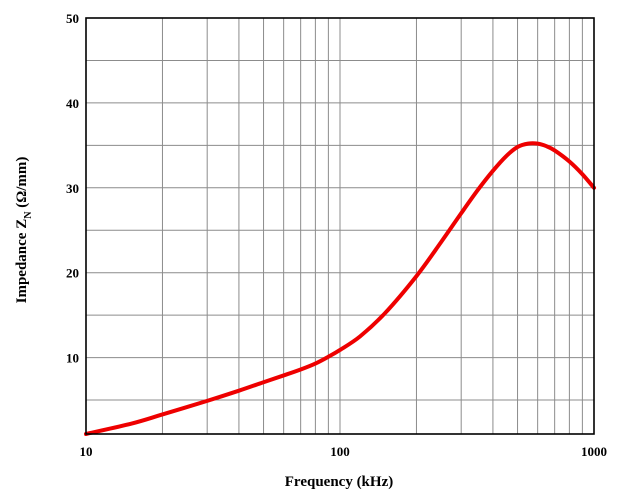 This screenshot has width=622, height=496. What do you see at coordinates (72, 18) in the screenshot?
I see `y-tick-label-50: 50` at bounding box center [72, 18].